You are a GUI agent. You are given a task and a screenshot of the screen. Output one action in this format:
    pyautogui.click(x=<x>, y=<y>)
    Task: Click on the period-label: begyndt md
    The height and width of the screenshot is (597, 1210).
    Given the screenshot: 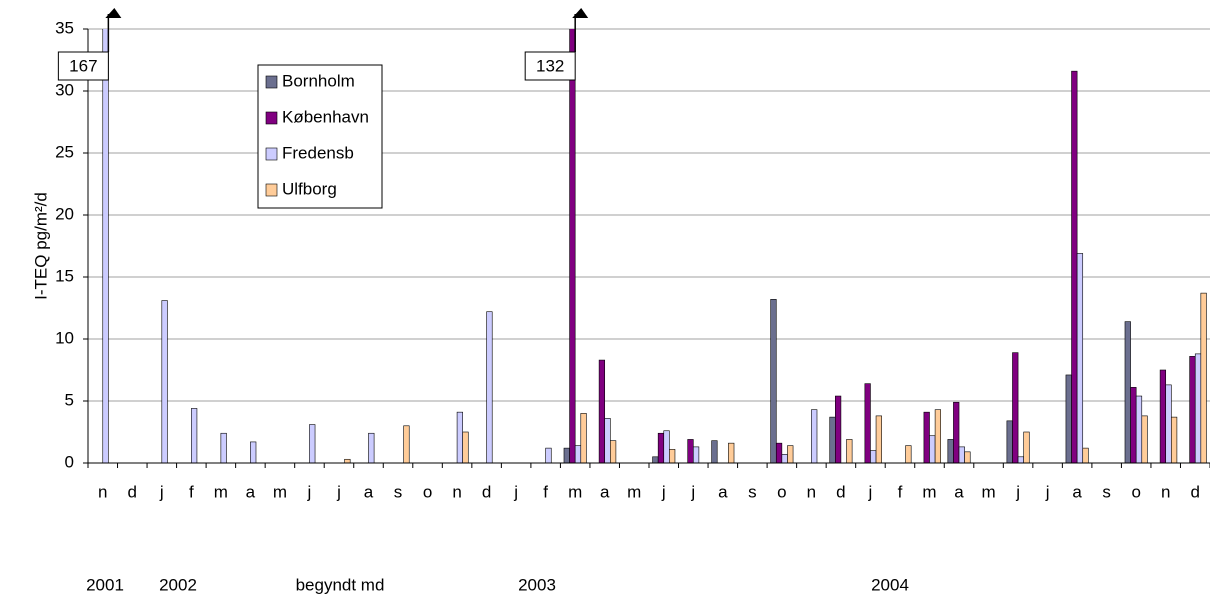 What is the action you would take?
    pyautogui.click(x=340, y=584)
    